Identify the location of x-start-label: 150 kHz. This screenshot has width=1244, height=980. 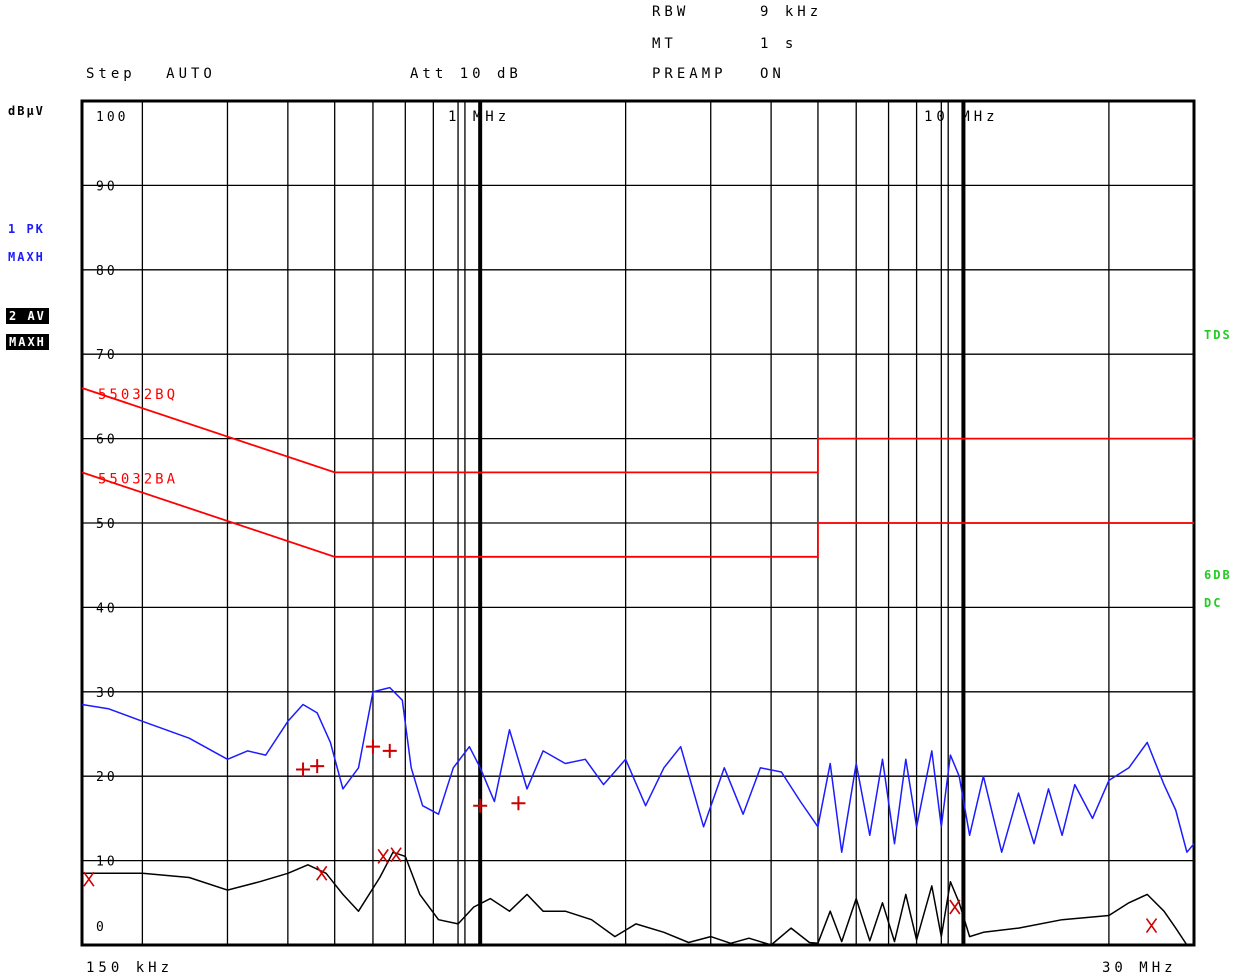
(130, 968).